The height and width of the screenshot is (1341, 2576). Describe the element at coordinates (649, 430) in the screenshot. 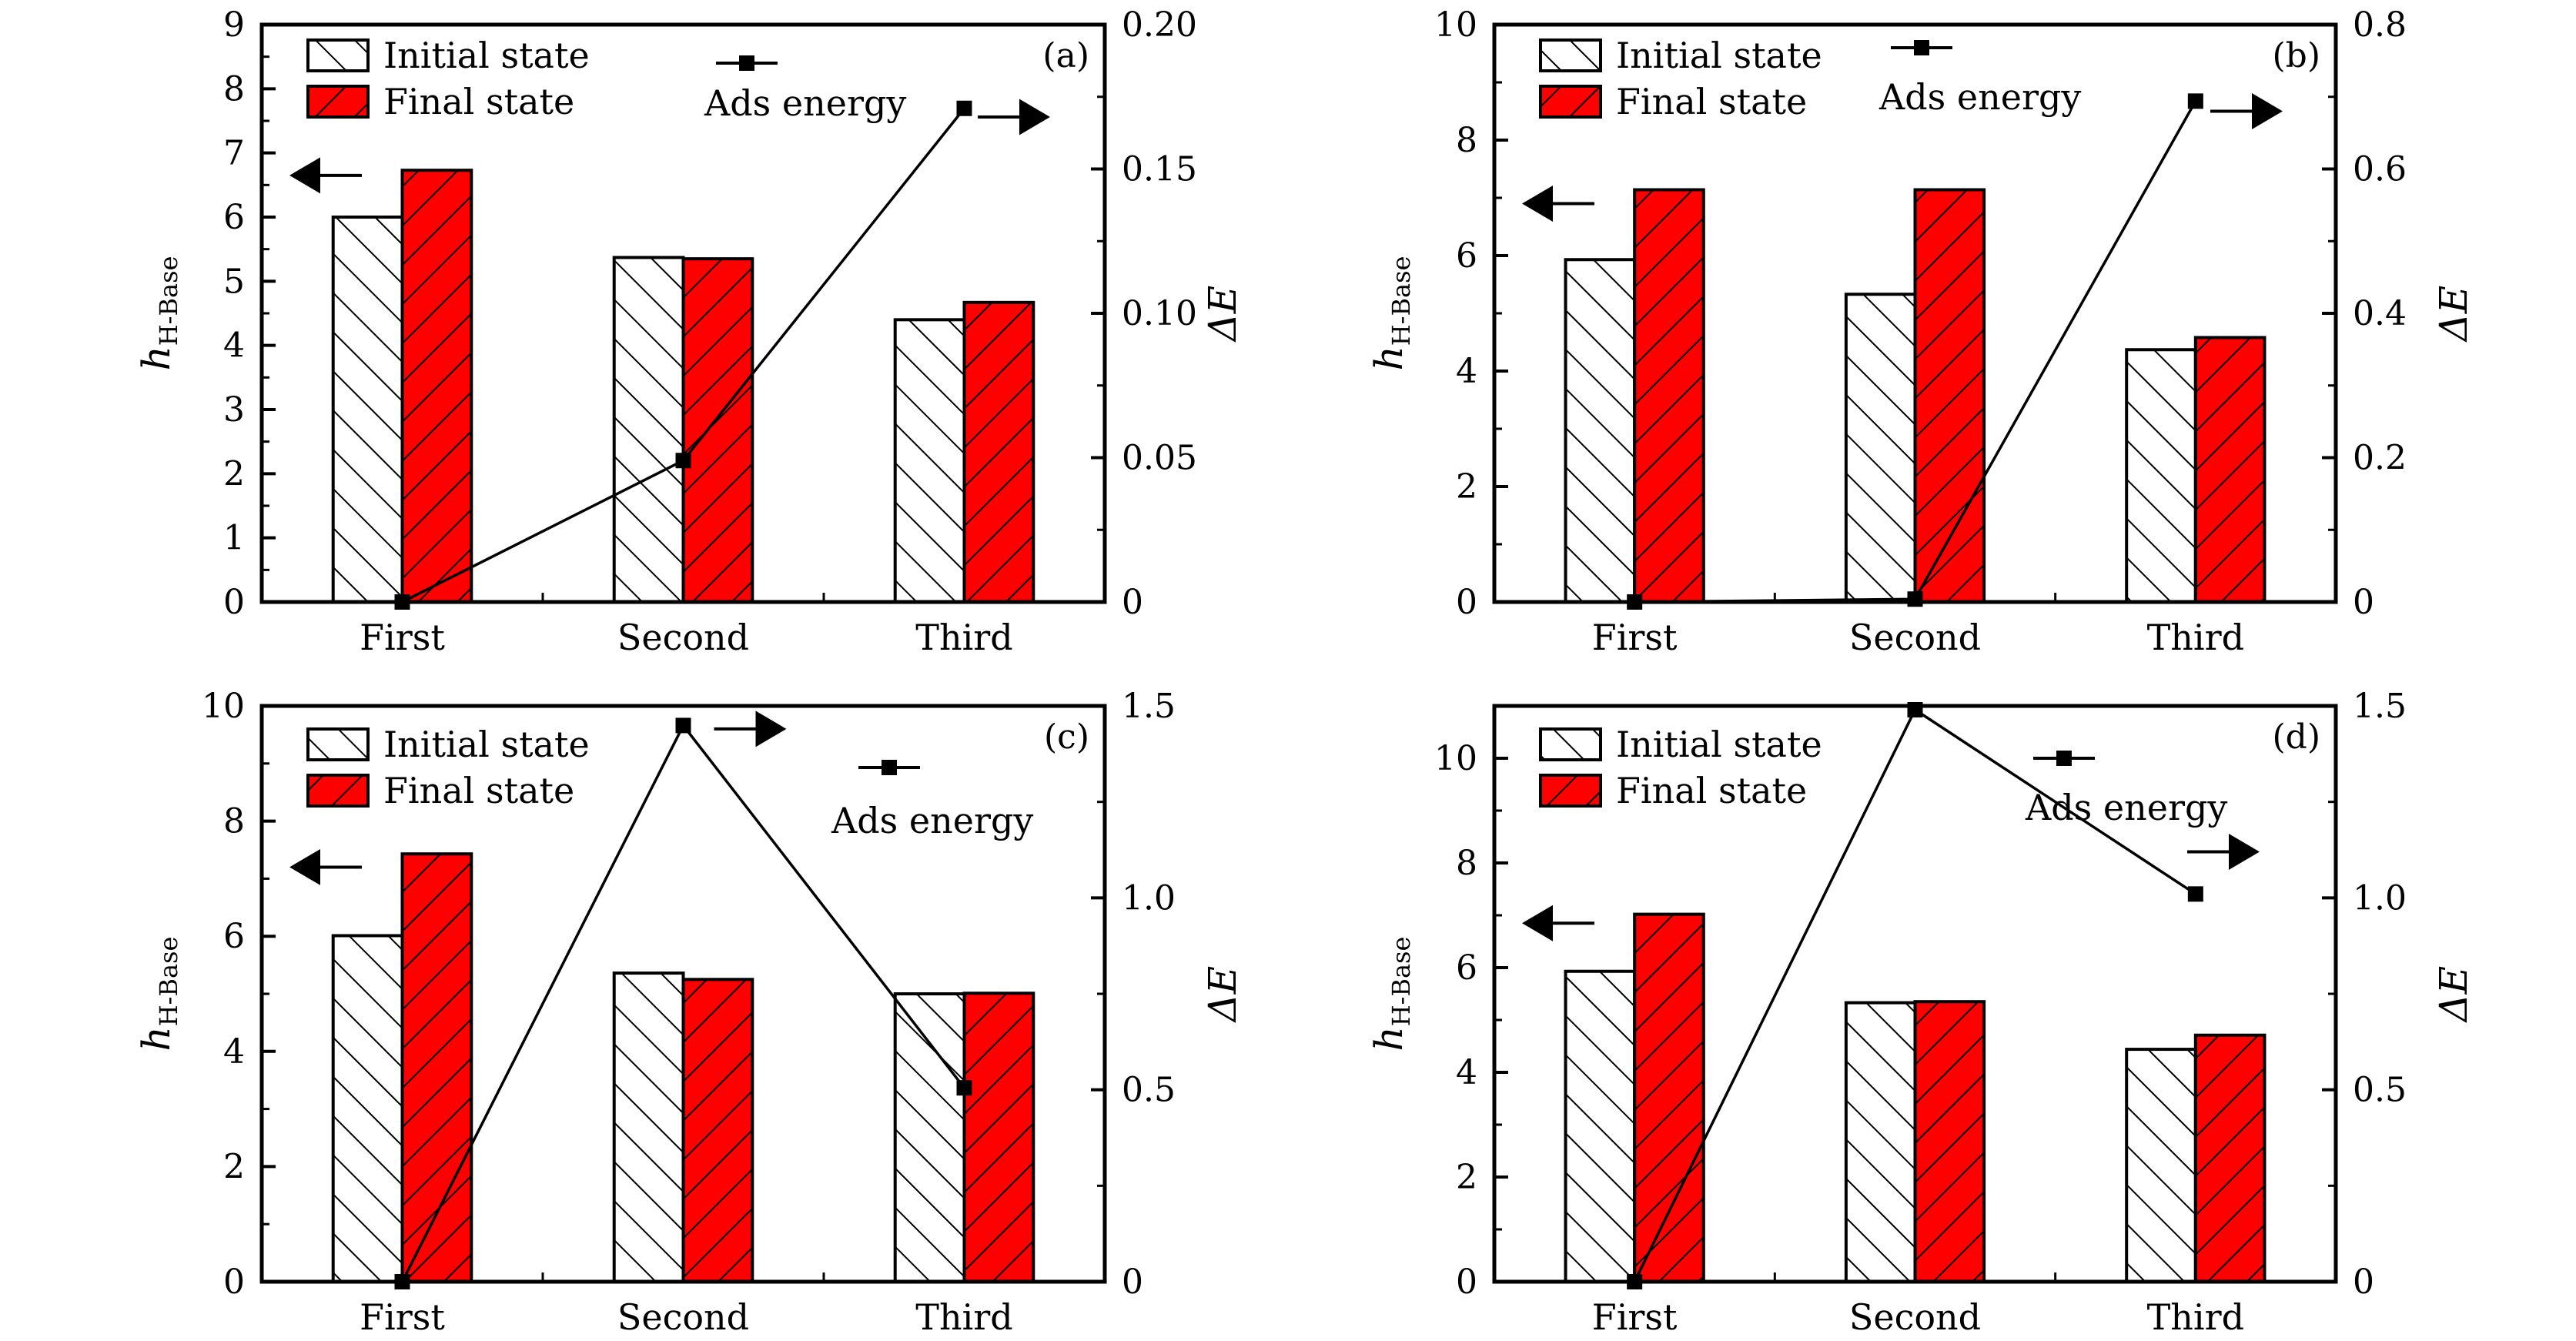

I see `bar-initial-state-second` at that location.